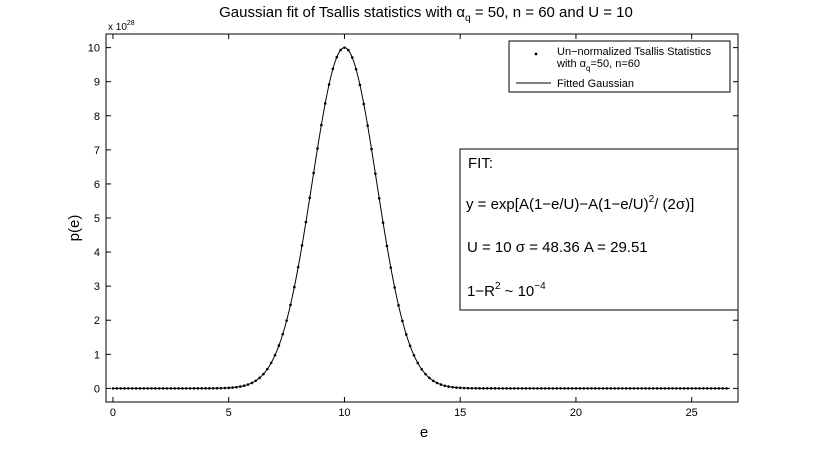  Describe the element at coordinates (97, 83) in the screenshot. I see `y-tick-label: 9` at that location.